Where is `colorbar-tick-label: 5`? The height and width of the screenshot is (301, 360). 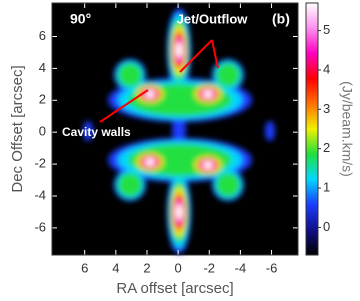 colorbar-tick-label: 5 is located at coordinates (326, 29).